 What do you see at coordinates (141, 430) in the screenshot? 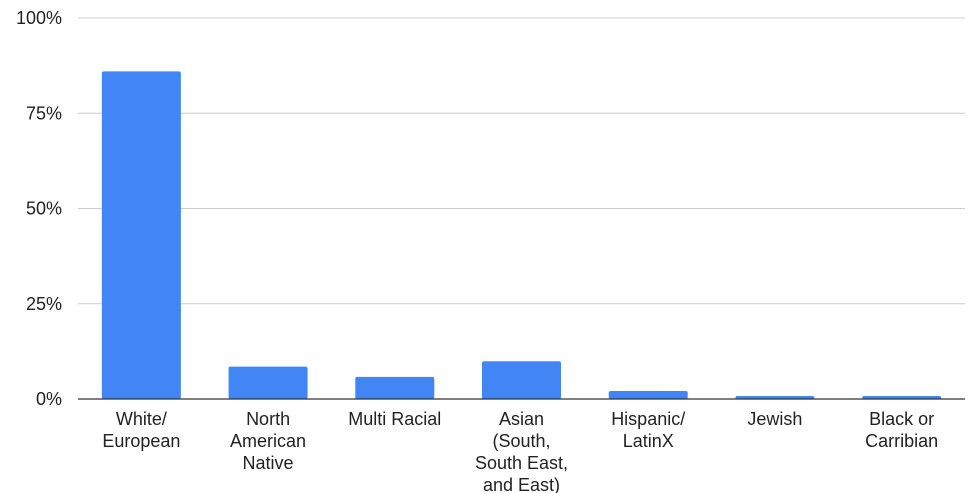
I see `x-category-label: White/European` at bounding box center [141, 430].